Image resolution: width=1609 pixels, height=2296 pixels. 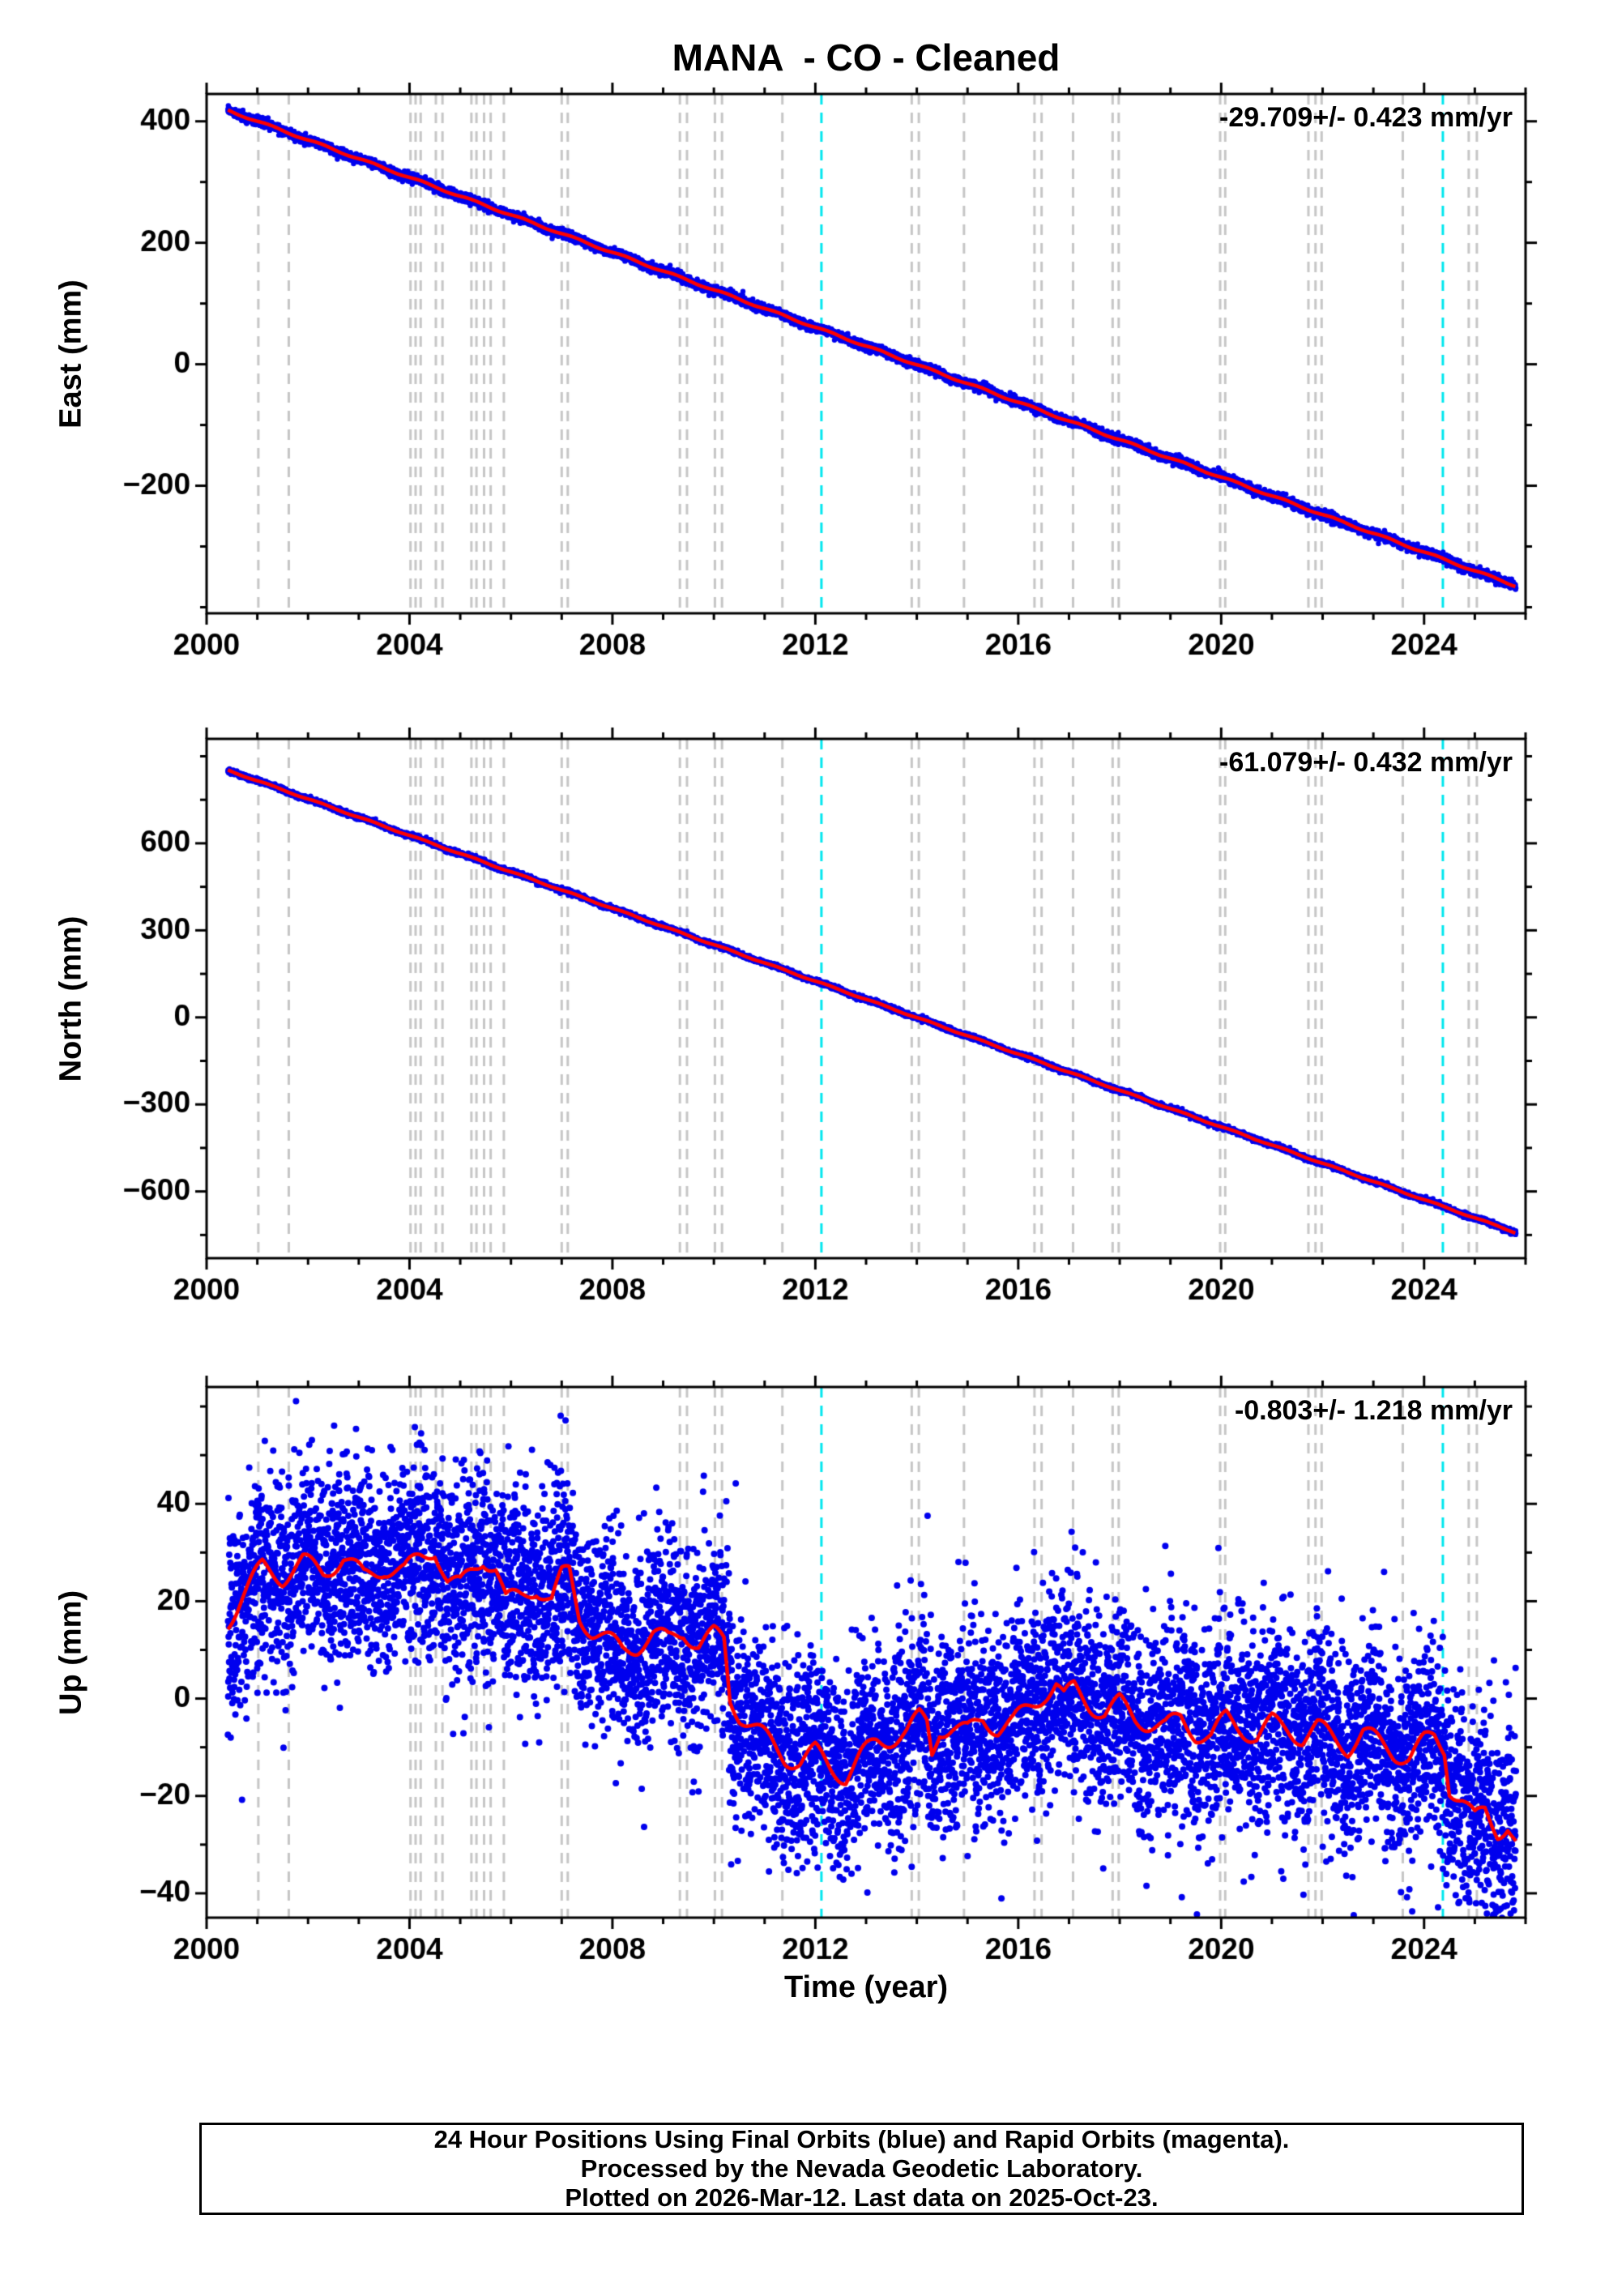 I want to click on east-axis-label: East (mm), so click(x=70, y=354).